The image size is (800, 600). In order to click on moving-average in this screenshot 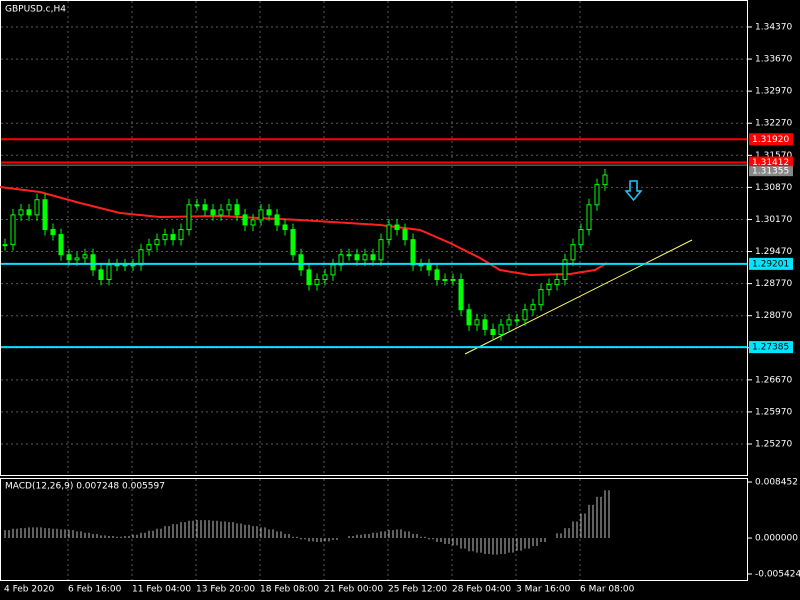, I will do `click(304, 231)`.